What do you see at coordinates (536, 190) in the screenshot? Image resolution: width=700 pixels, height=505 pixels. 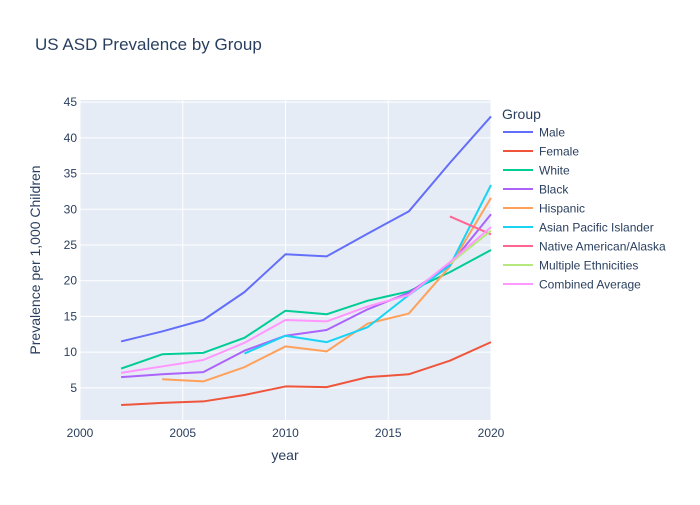 I see `legend-item-black: Black` at bounding box center [536, 190].